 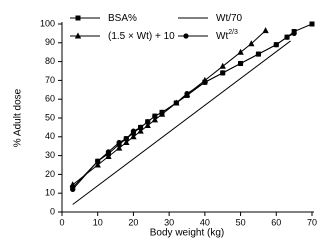 What do you see at coordinates (50, 174) in the screenshot?
I see `y-tick-label: 20` at bounding box center [50, 174].